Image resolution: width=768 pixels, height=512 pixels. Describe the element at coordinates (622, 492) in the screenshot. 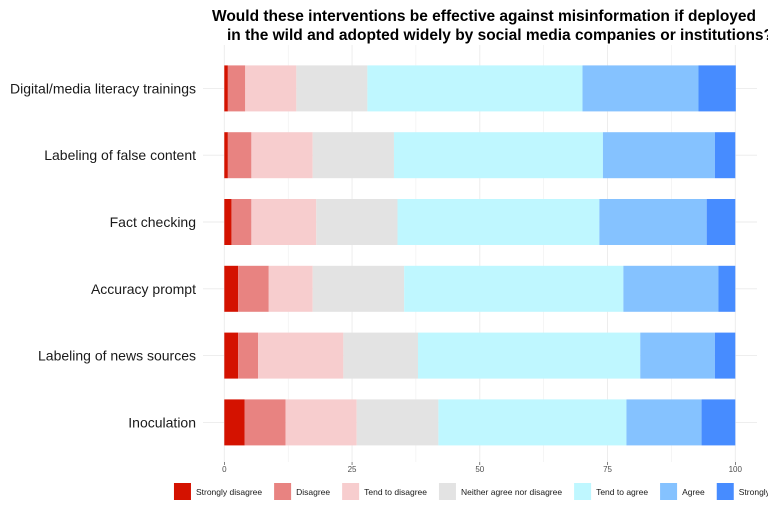

I see `legend-label: Tend to agree` at that location.